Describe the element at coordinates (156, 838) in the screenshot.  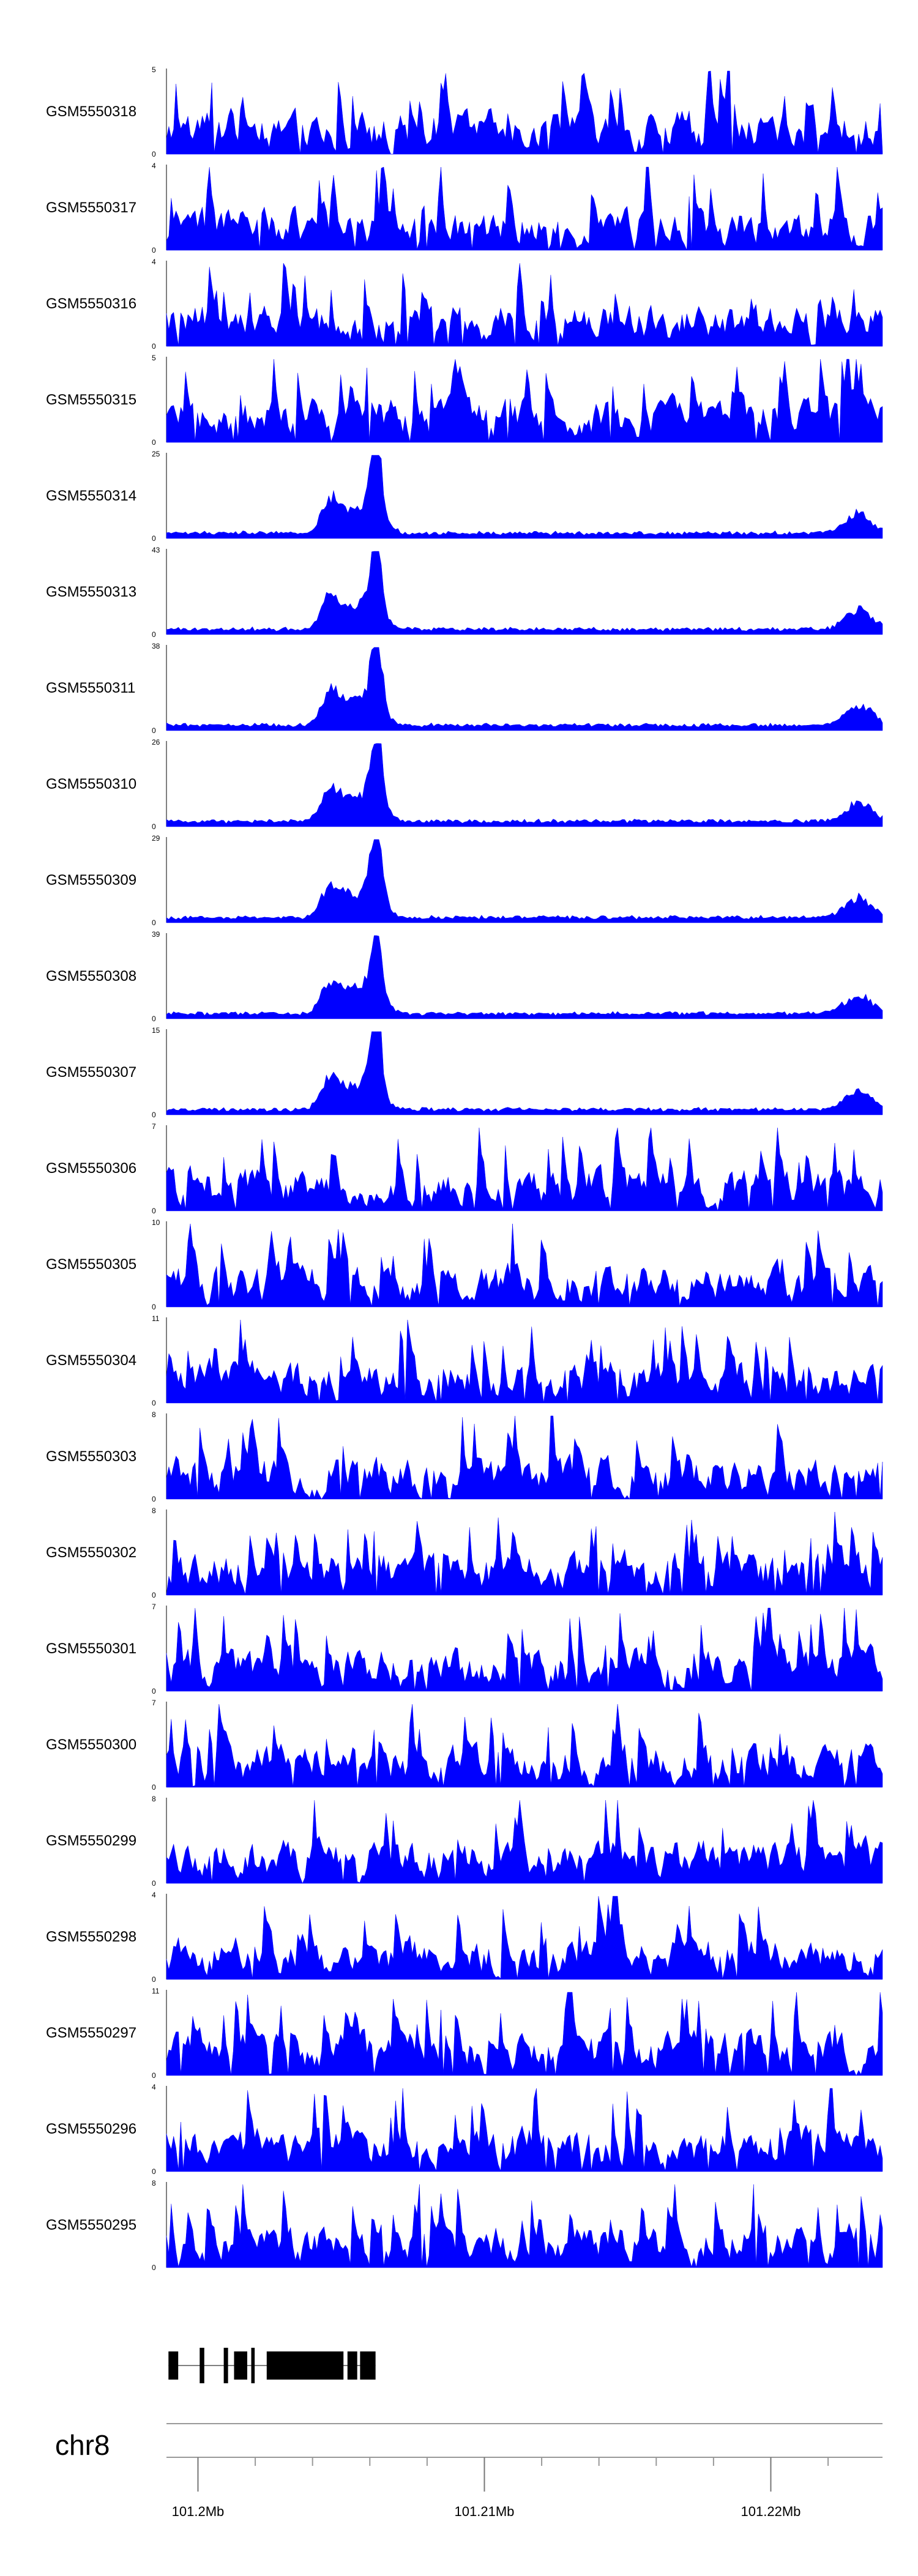
I see `y-max-label: 29` at that location.